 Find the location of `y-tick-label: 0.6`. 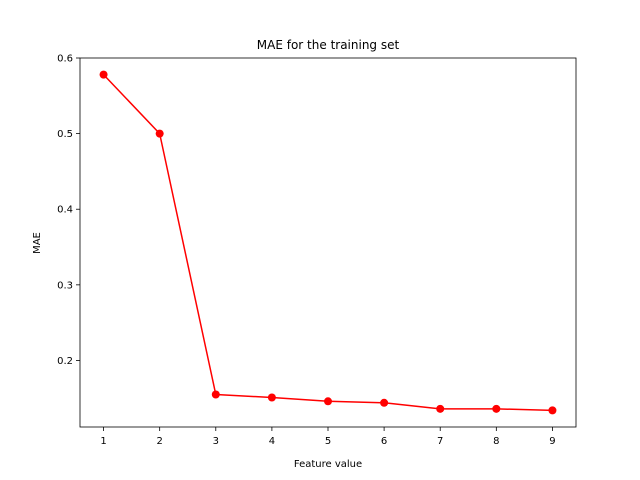

y-tick-label: 0.6 is located at coordinates (65, 59).